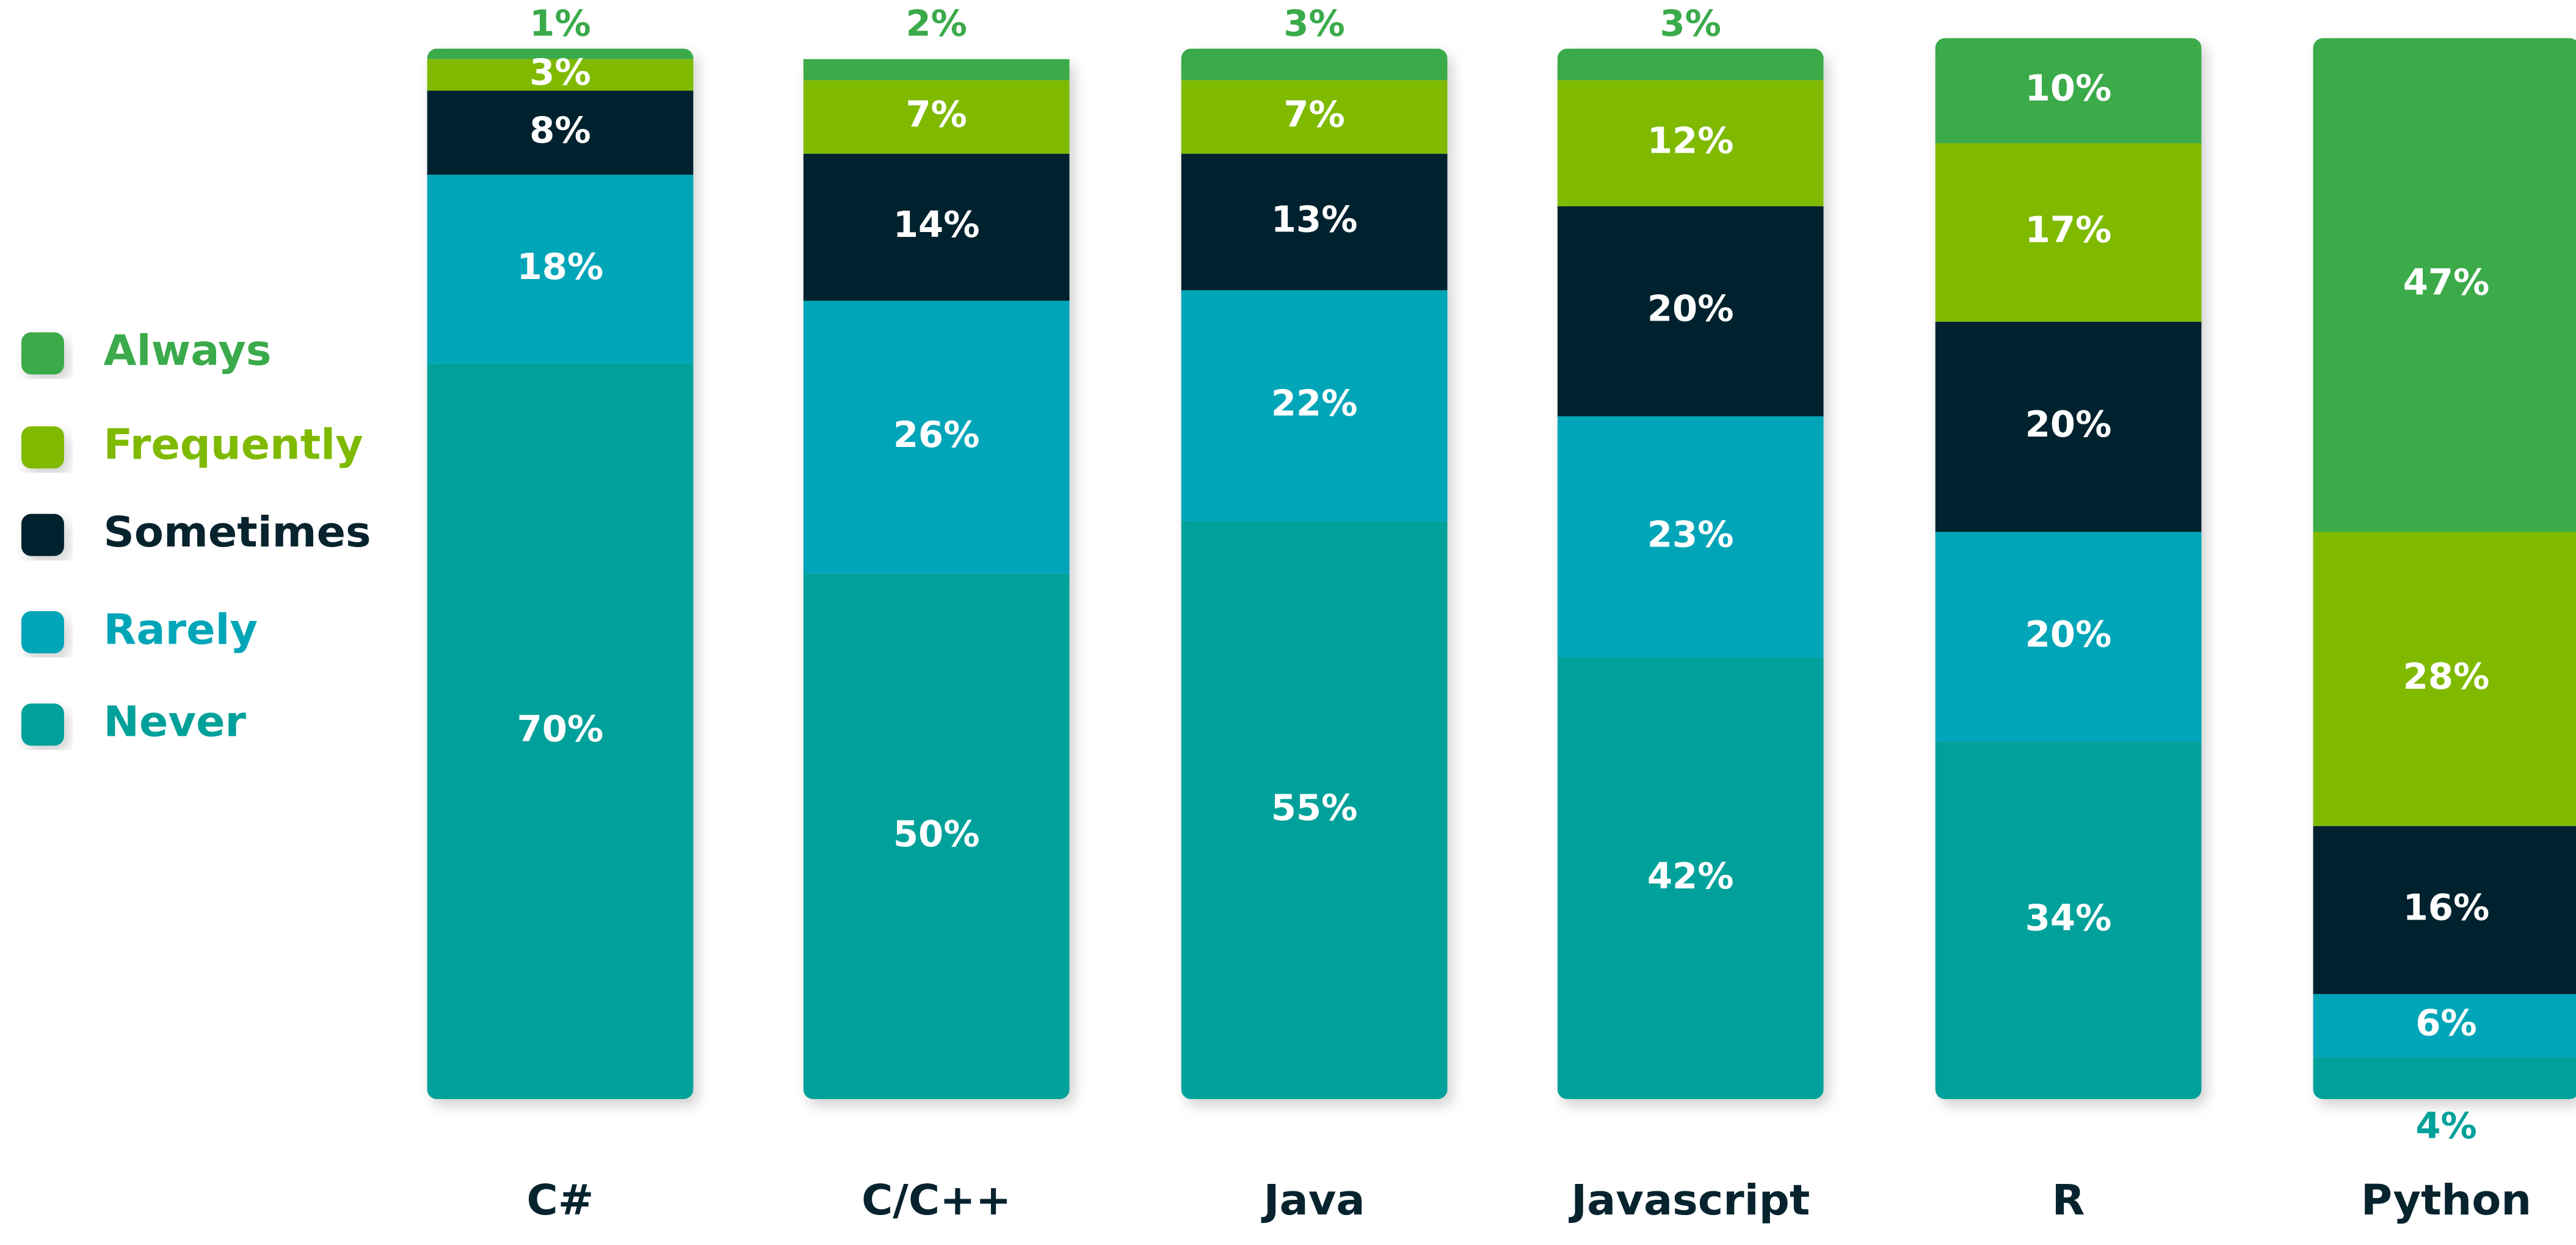 Image resolution: width=2576 pixels, height=1245 pixels. Describe the element at coordinates (2446, 676) in the screenshot. I see `value-label: 28%` at that location.